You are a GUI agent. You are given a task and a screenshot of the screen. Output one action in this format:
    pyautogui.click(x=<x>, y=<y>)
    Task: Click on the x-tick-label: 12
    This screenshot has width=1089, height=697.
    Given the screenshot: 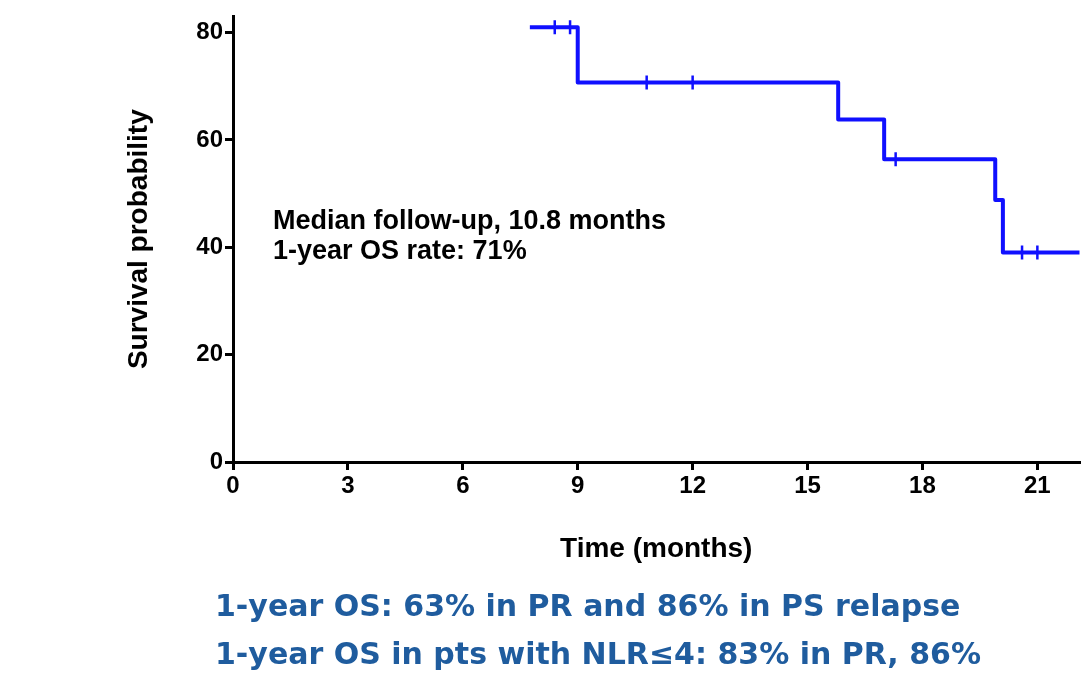 What is the action you would take?
    pyautogui.click(x=692, y=485)
    